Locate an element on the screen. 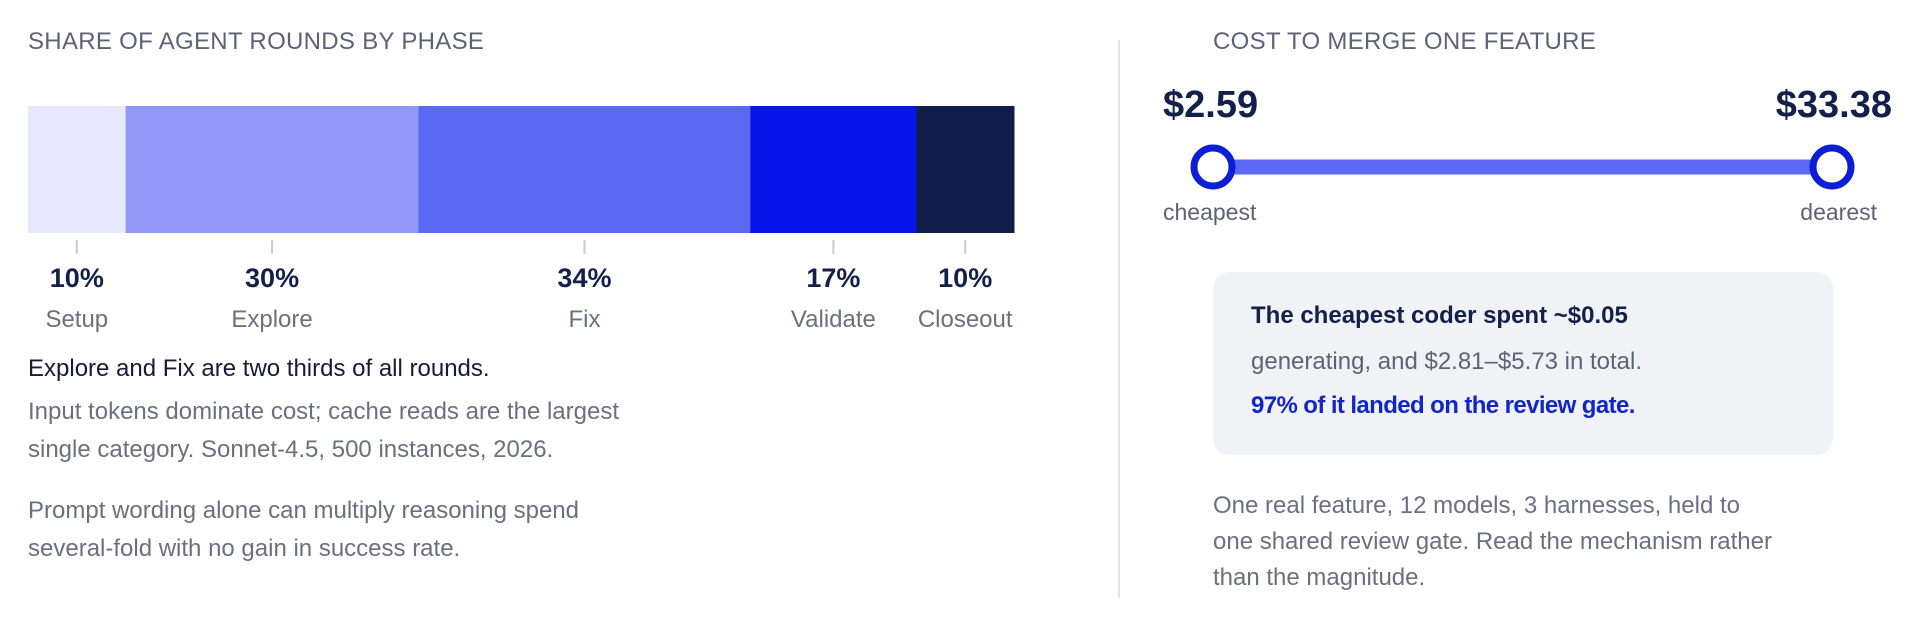  callout-line-3: 97% of it landed on the review gate. is located at coordinates (1443, 405).